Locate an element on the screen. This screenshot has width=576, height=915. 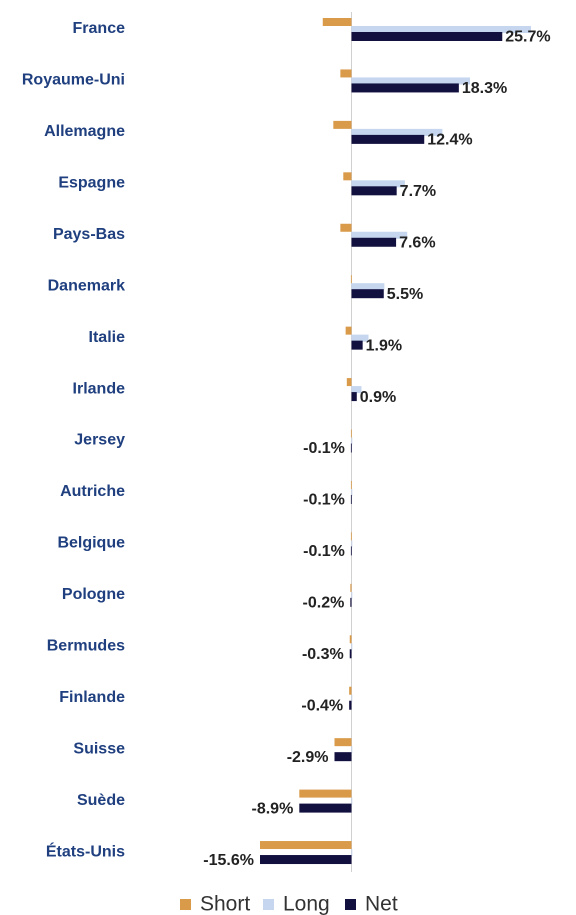
category-label: Pays-Bas is located at coordinates (89, 234).